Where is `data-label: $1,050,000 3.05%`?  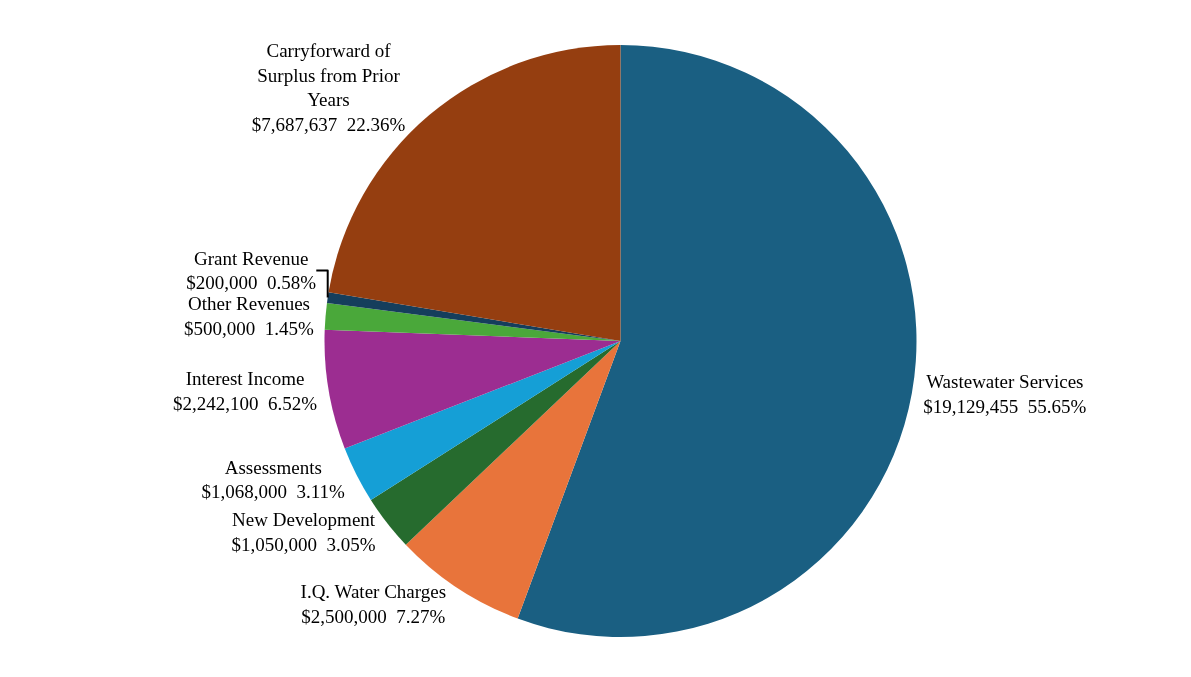
data-label: $1,050,000 3.05% is located at coordinates (303, 544).